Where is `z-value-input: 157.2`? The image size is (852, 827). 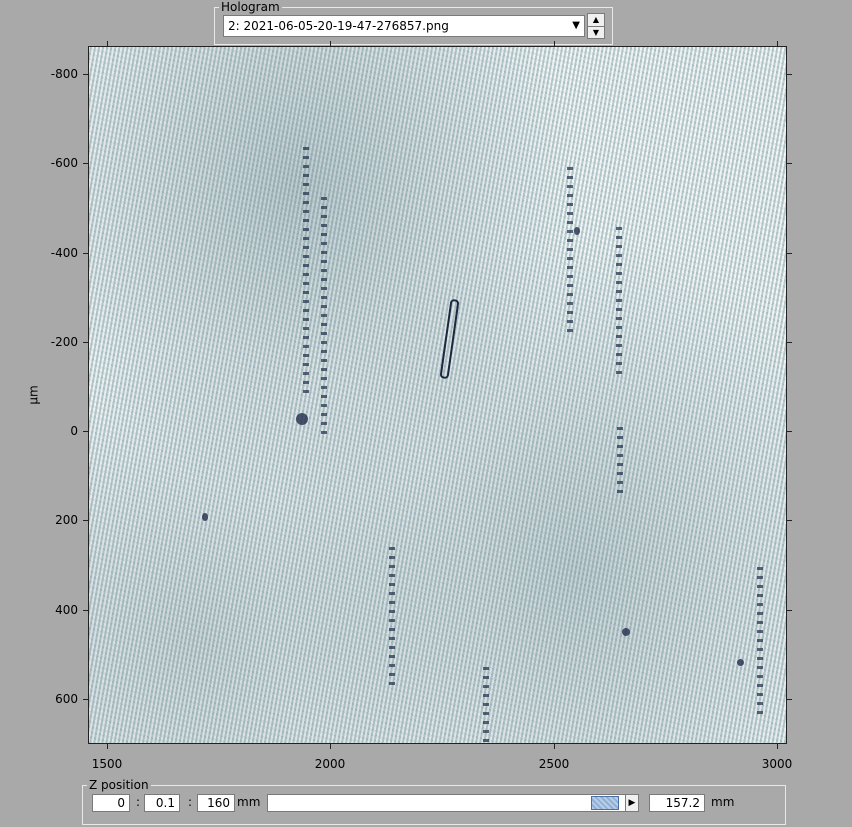 z-value-input: 157.2 is located at coordinates (677, 803).